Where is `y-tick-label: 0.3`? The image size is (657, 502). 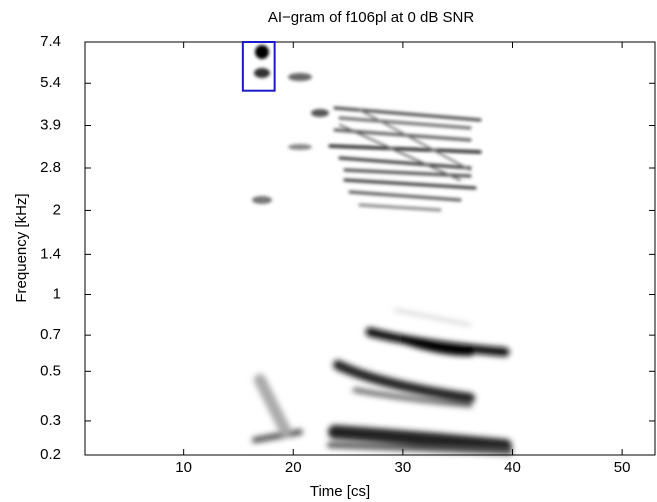
y-tick-label: 0.3 is located at coordinates (50, 420).